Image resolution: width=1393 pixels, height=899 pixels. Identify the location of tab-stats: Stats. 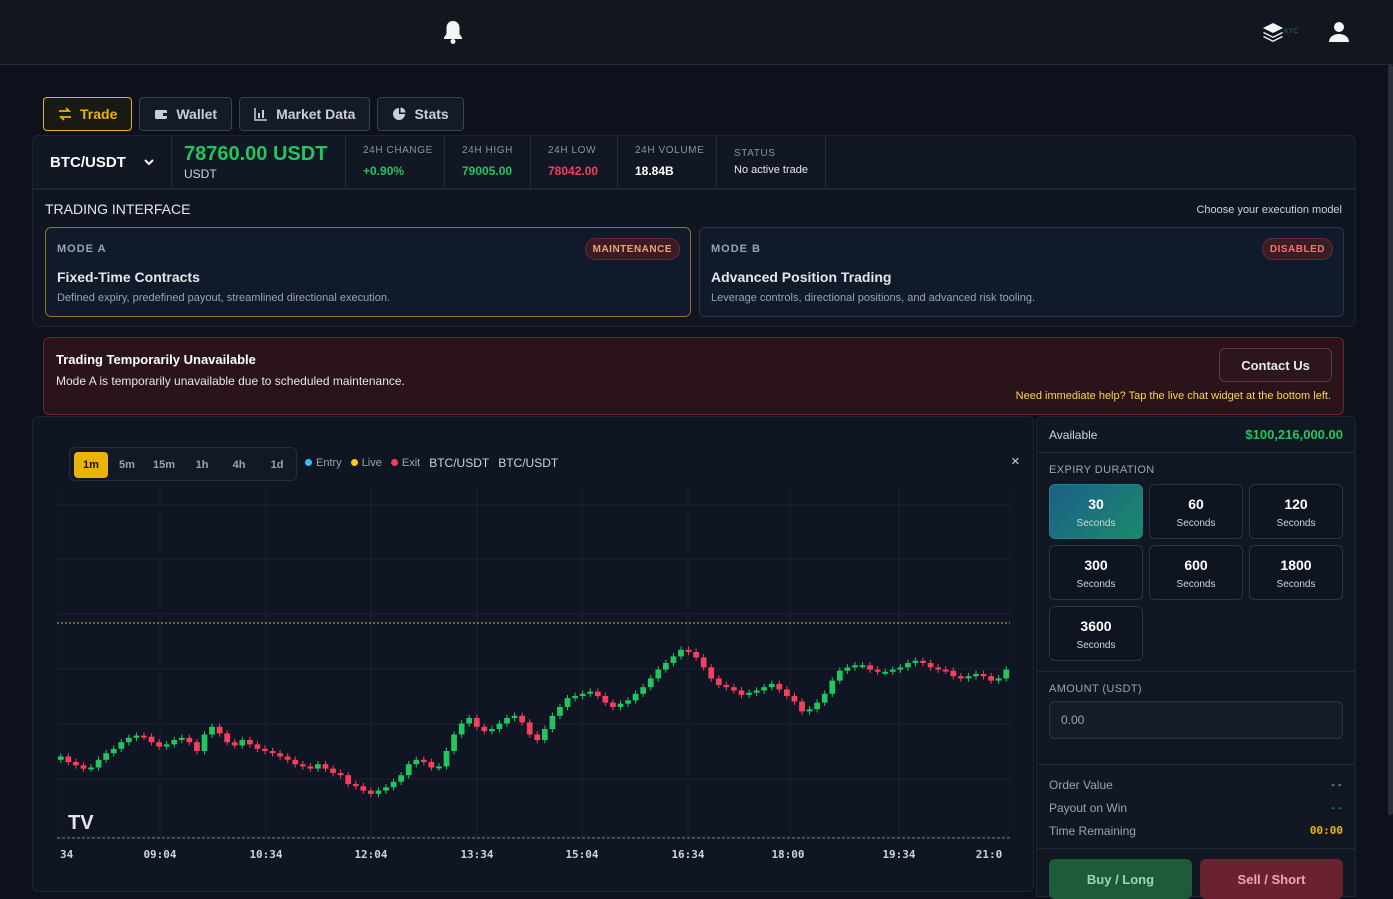
(420, 114).